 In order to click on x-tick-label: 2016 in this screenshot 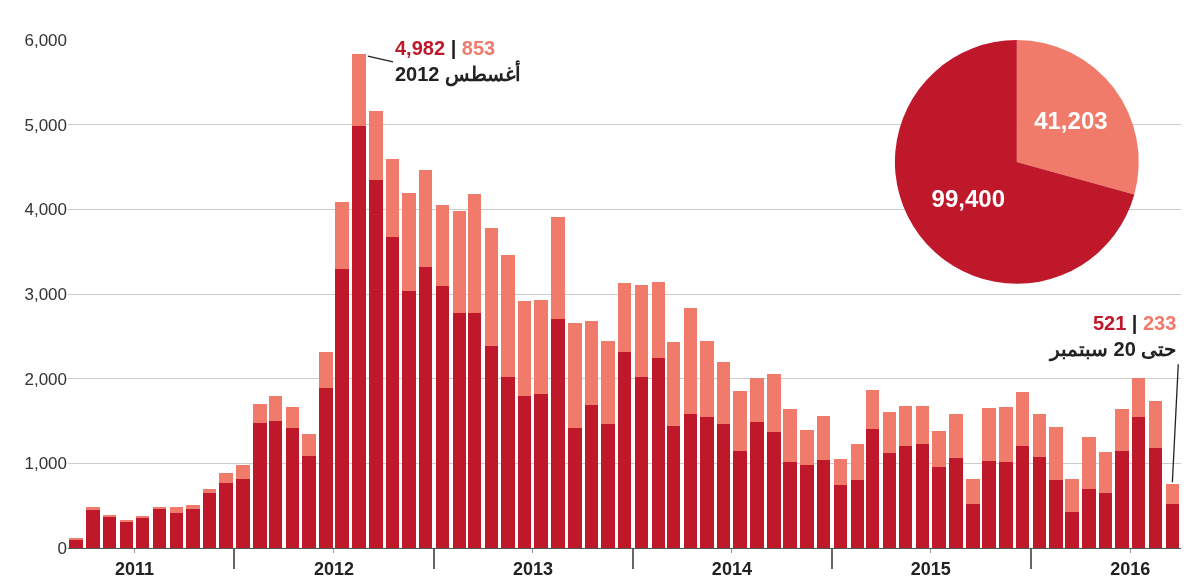, I will do `click(1130, 568)`.